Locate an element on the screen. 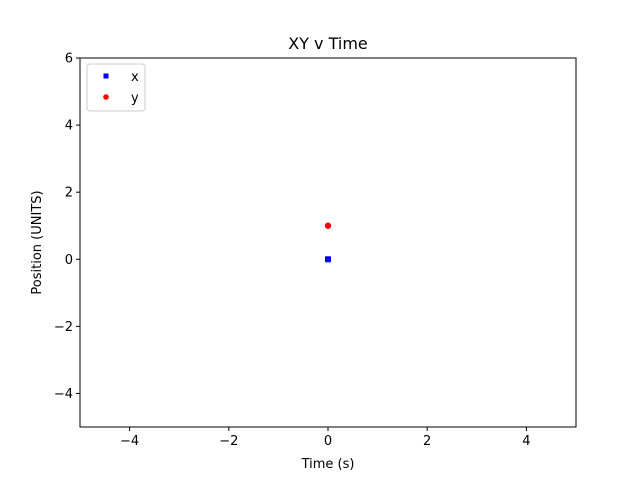  y-axis-label: Position (UNITS) is located at coordinates (37, 242).